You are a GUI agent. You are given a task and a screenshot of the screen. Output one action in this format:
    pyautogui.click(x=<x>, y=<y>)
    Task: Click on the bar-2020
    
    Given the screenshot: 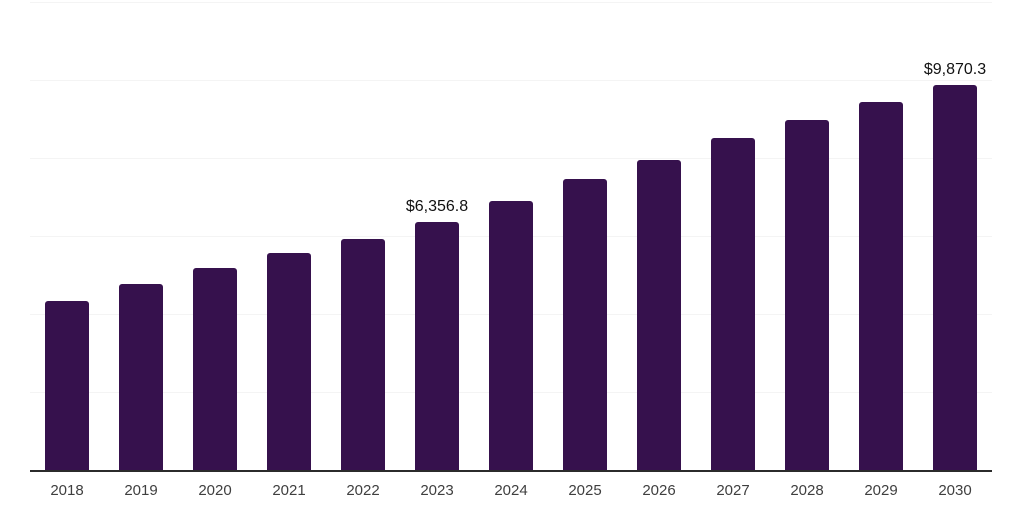 What is the action you would take?
    pyautogui.click(x=215, y=369)
    